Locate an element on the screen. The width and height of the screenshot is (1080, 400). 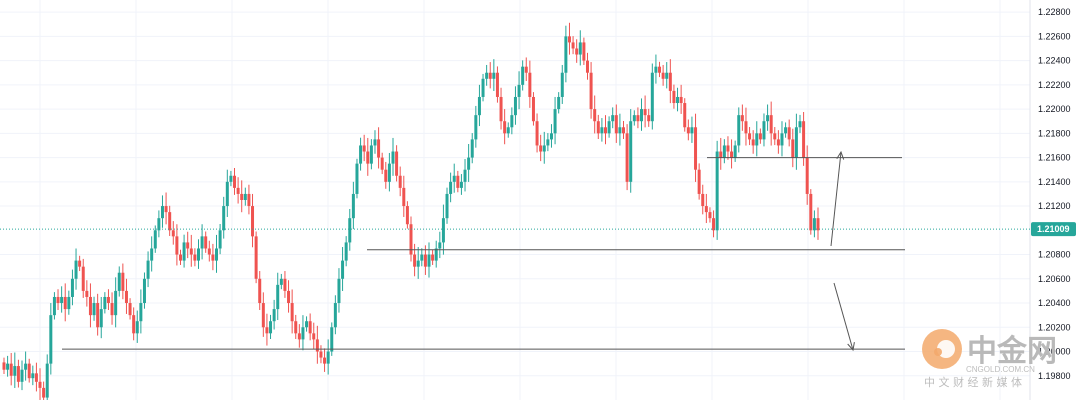
y-tick-label: 1.21200 is located at coordinates (1054, 206).